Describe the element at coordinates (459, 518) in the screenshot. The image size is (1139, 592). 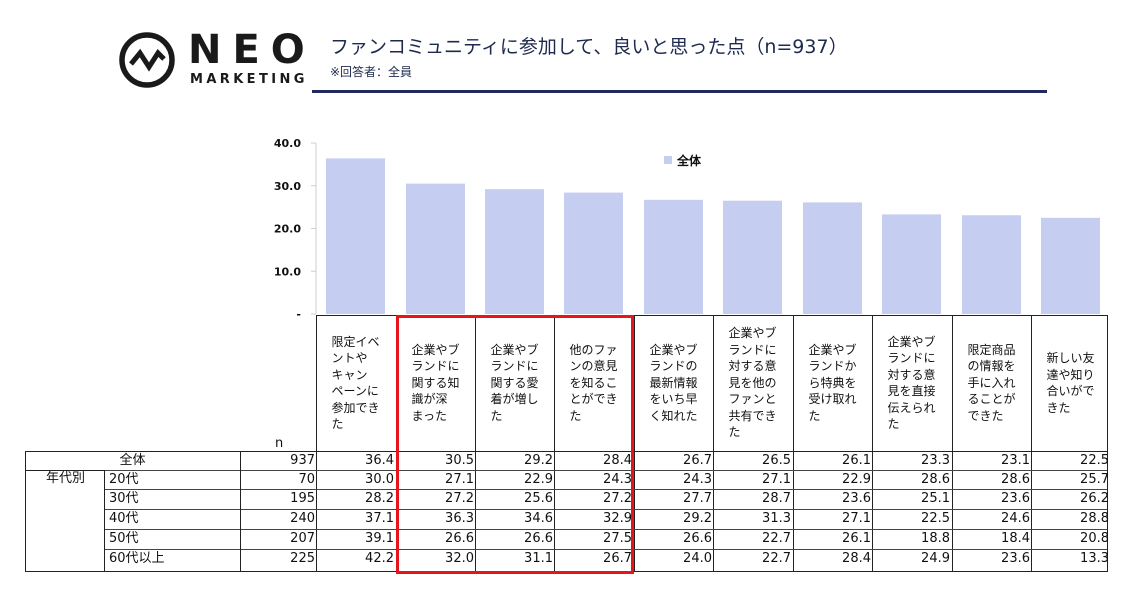
I see `table-cell: 36.3` at that location.